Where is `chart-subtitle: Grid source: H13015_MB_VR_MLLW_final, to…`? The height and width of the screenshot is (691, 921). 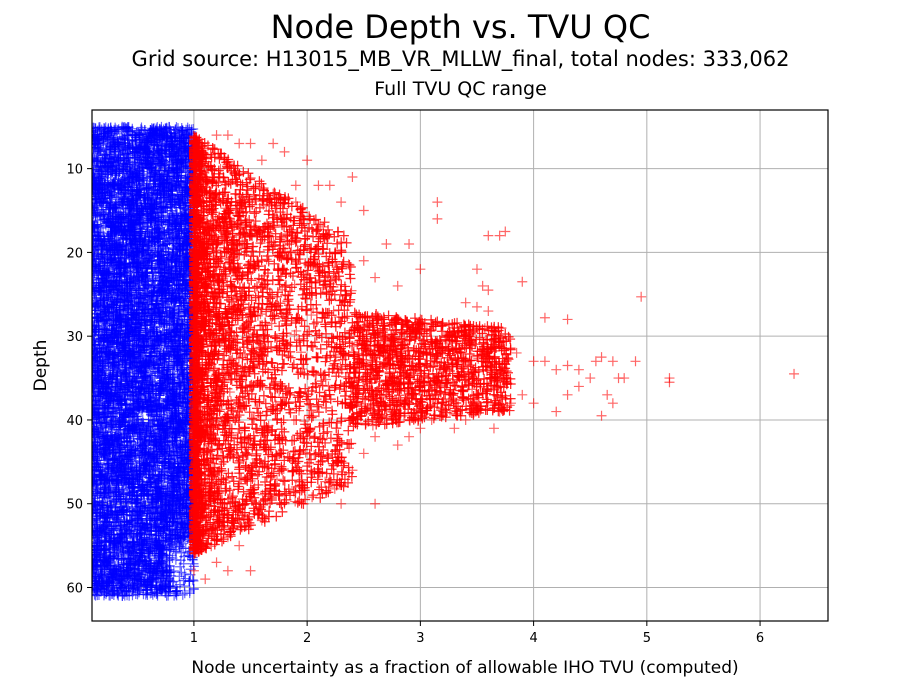 chart-subtitle: Grid source: H13015_MB_VR_MLLW_final, to… is located at coordinates (460, 59).